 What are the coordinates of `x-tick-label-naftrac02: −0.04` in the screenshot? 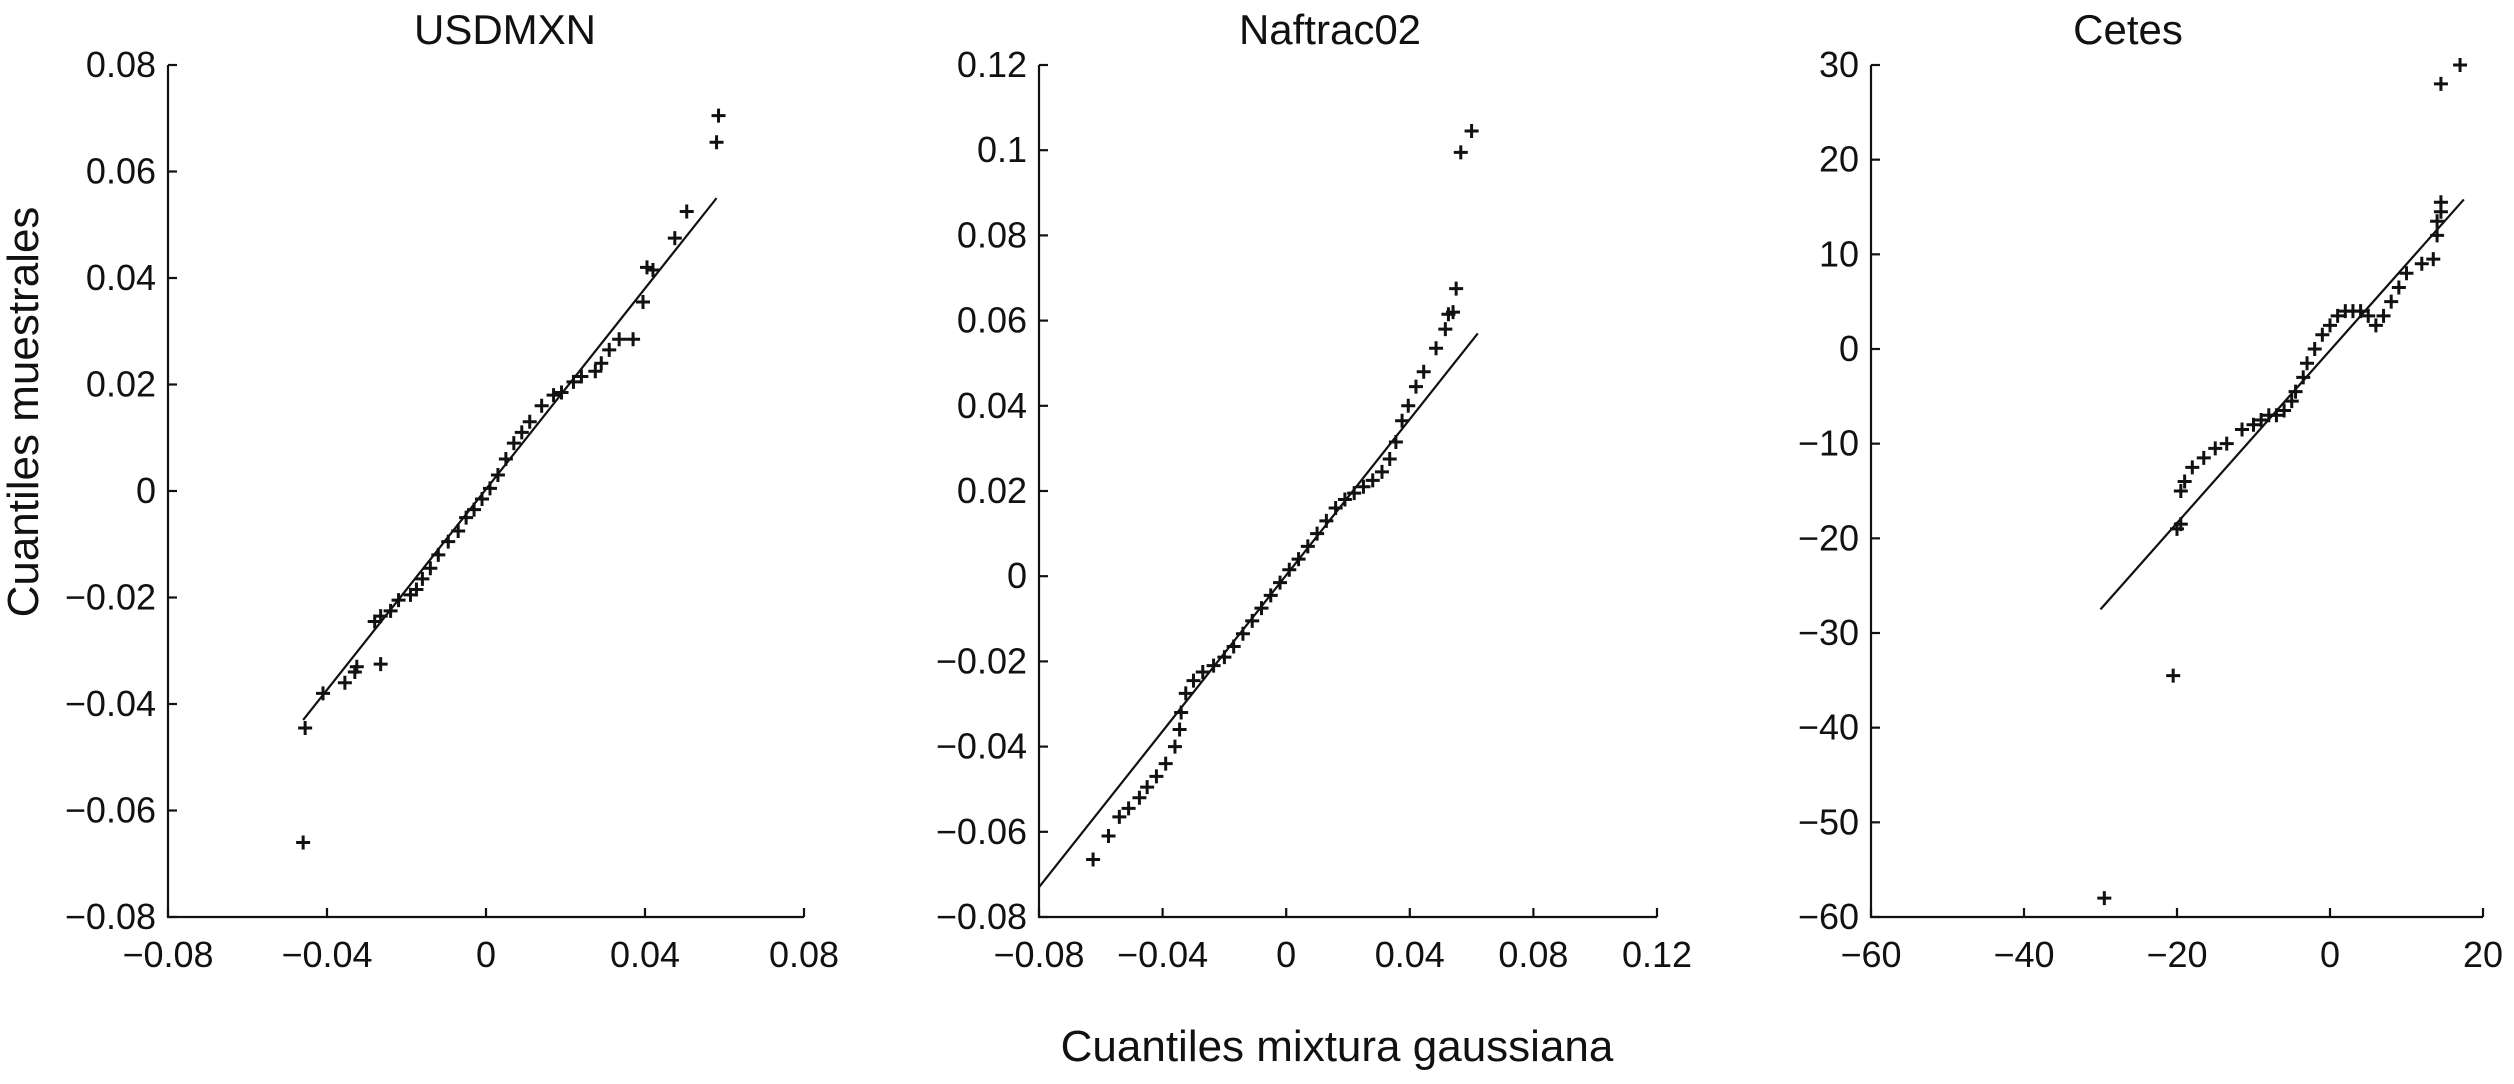 It's located at (1162, 954).